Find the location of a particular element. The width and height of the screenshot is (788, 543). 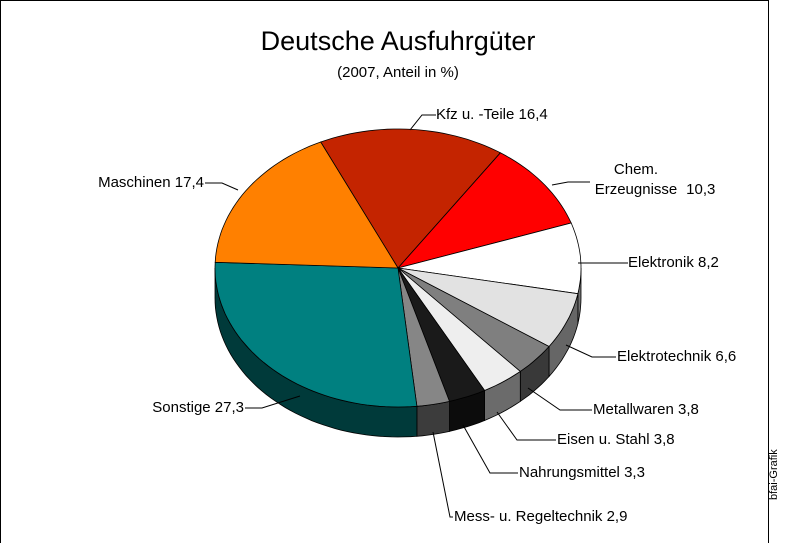

value-label: 27,3 is located at coordinates (229, 407).